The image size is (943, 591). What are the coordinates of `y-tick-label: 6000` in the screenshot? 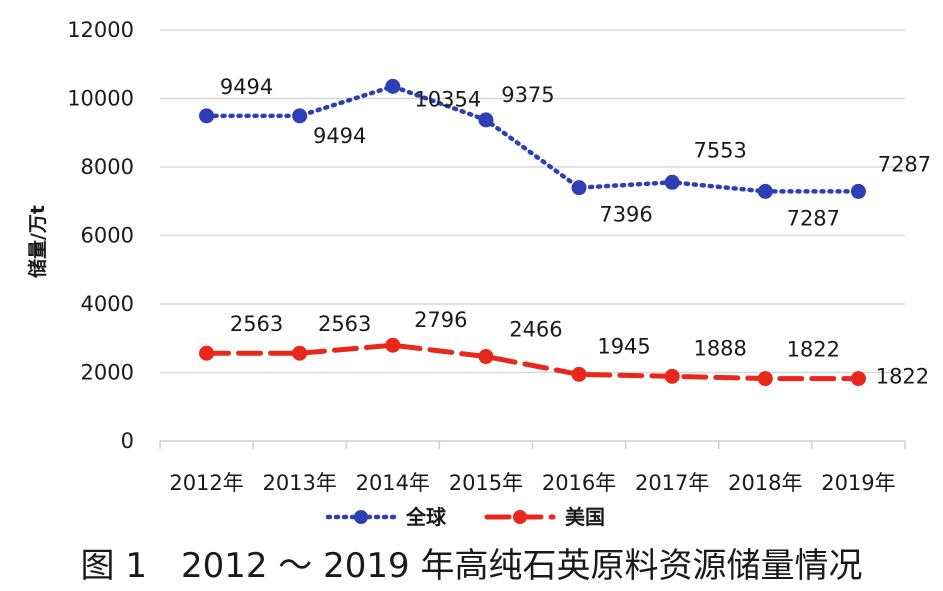 It's located at (107, 236).